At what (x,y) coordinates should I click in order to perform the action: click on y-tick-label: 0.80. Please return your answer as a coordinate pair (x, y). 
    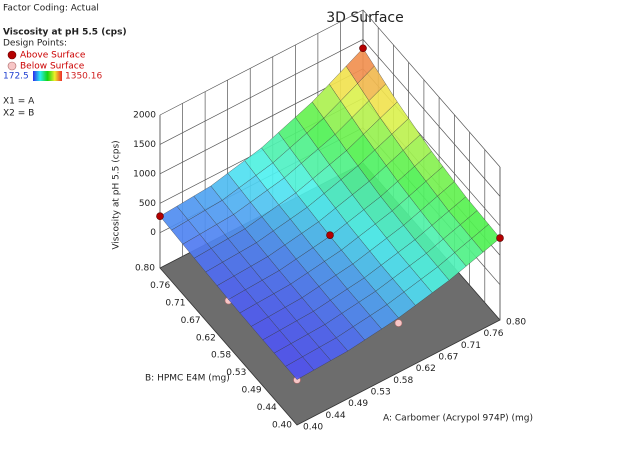
    Looking at the image, I should click on (145, 269).